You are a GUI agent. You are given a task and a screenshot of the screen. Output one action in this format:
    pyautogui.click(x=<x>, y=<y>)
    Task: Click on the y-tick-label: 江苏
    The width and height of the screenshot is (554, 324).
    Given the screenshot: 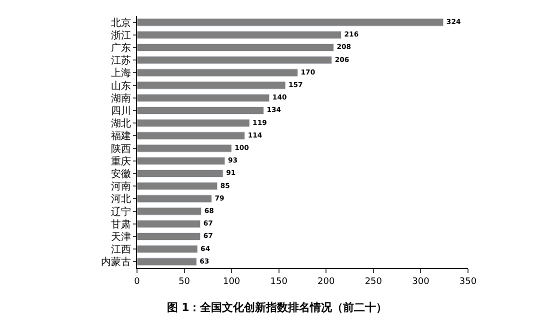 What is the action you would take?
    pyautogui.click(x=121, y=60)
    